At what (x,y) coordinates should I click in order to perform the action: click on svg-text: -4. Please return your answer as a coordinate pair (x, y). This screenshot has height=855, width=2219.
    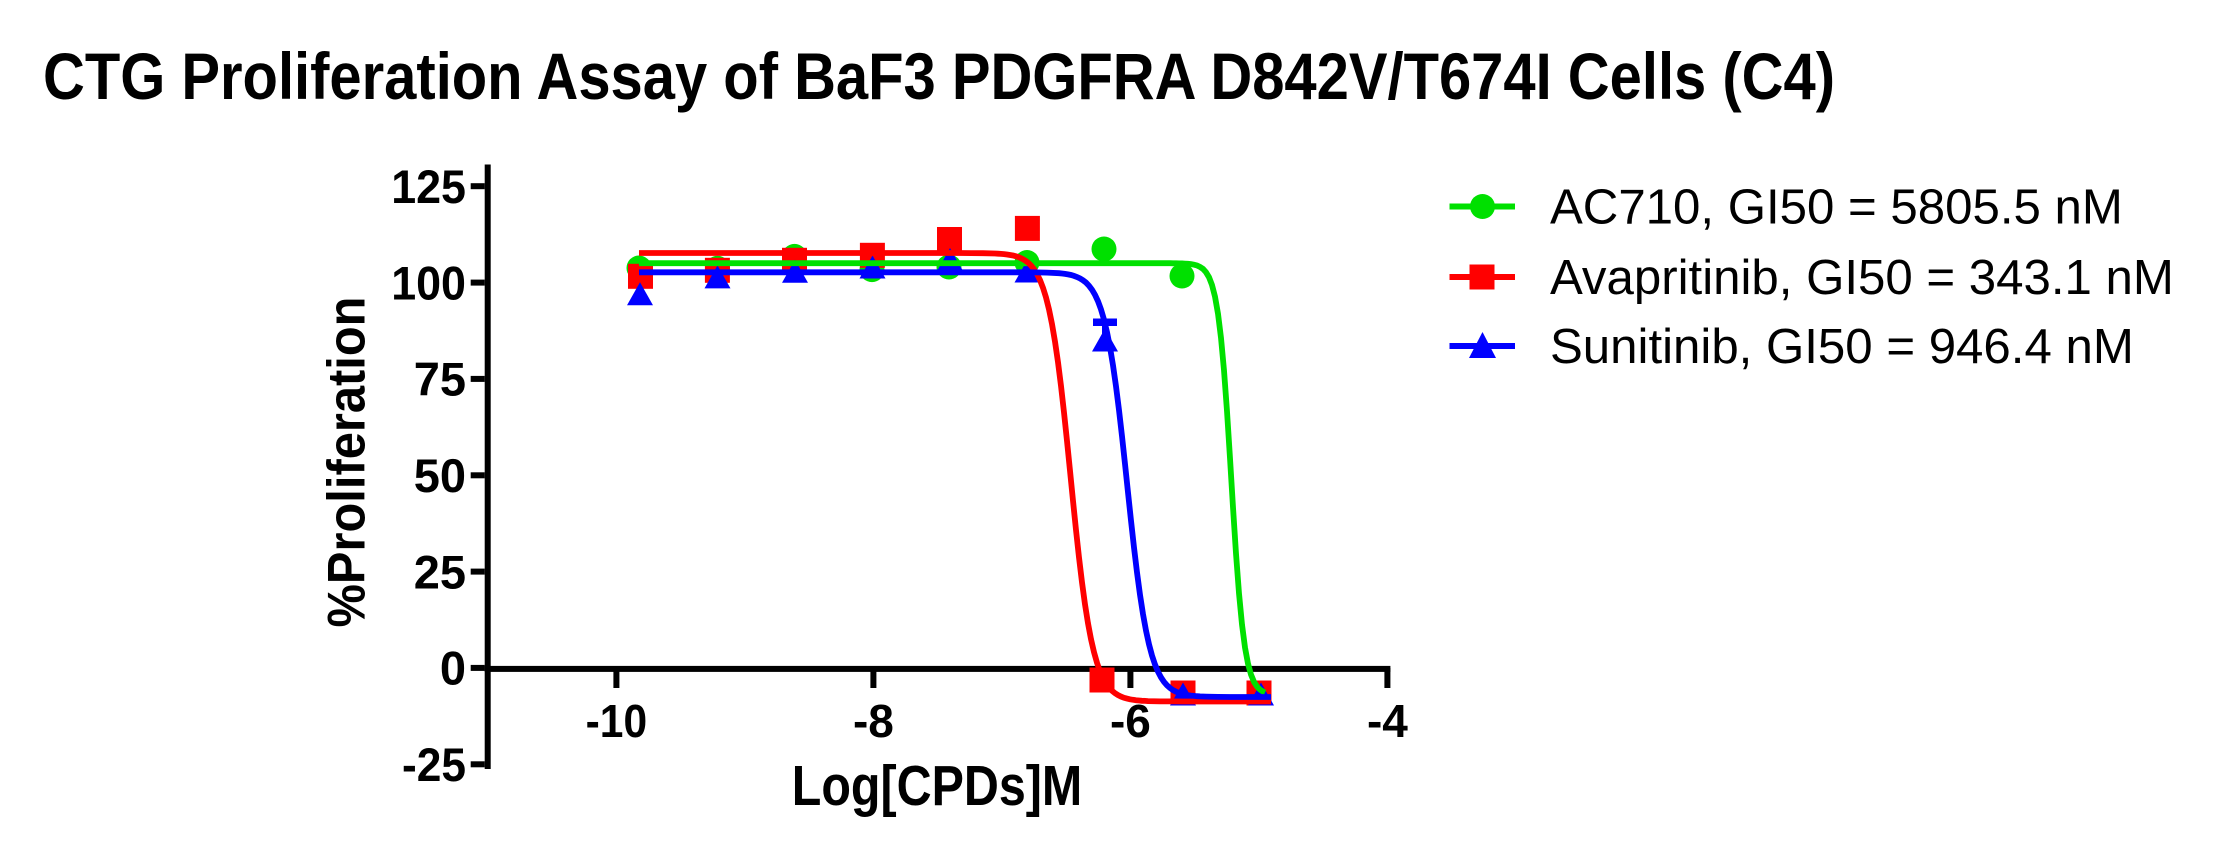
    Looking at the image, I should click on (1387, 721).